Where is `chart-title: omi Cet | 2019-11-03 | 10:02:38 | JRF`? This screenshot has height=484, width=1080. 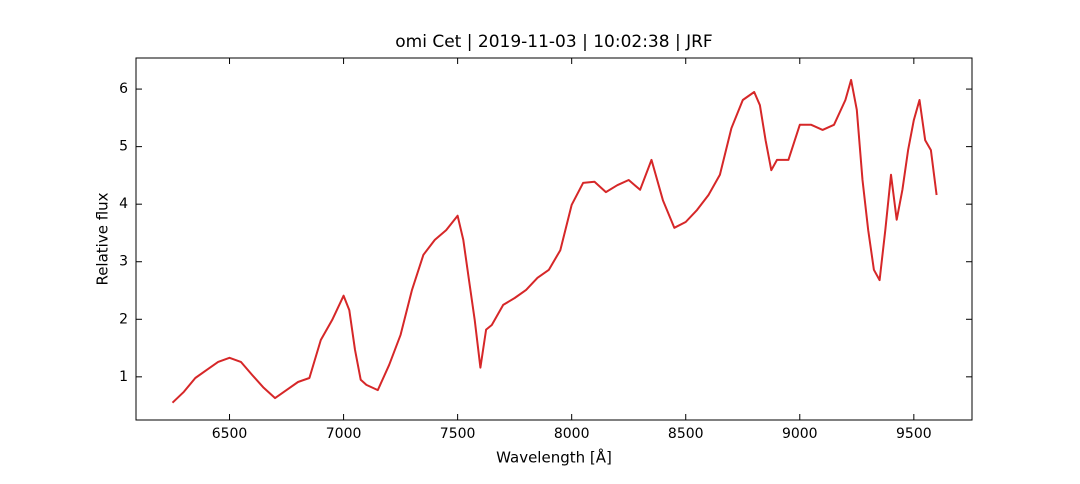
chart-title: omi Cet | 2019-11-03 | 10:02:38 | JRF is located at coordinates (553, 42).